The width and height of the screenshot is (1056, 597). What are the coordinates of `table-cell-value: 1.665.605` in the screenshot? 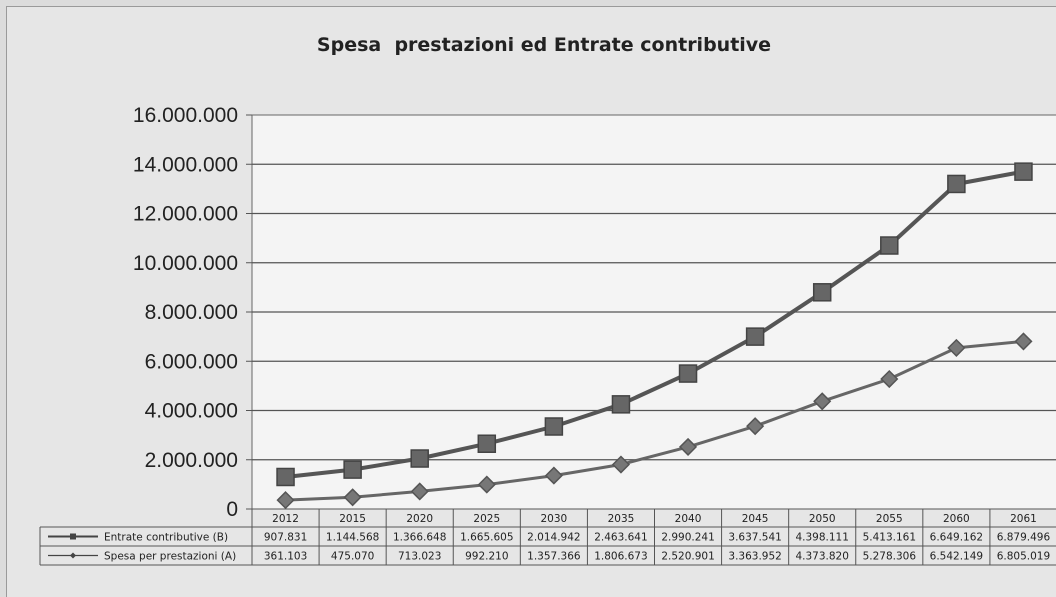 It's located at (486, 538).